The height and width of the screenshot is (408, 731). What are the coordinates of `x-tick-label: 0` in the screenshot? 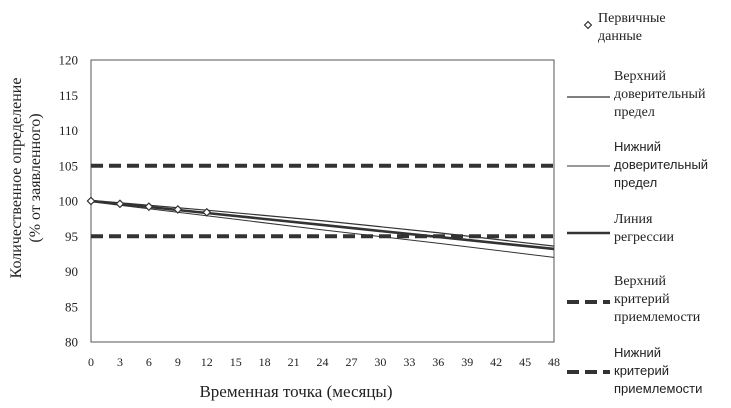 It's located at (91, 362).